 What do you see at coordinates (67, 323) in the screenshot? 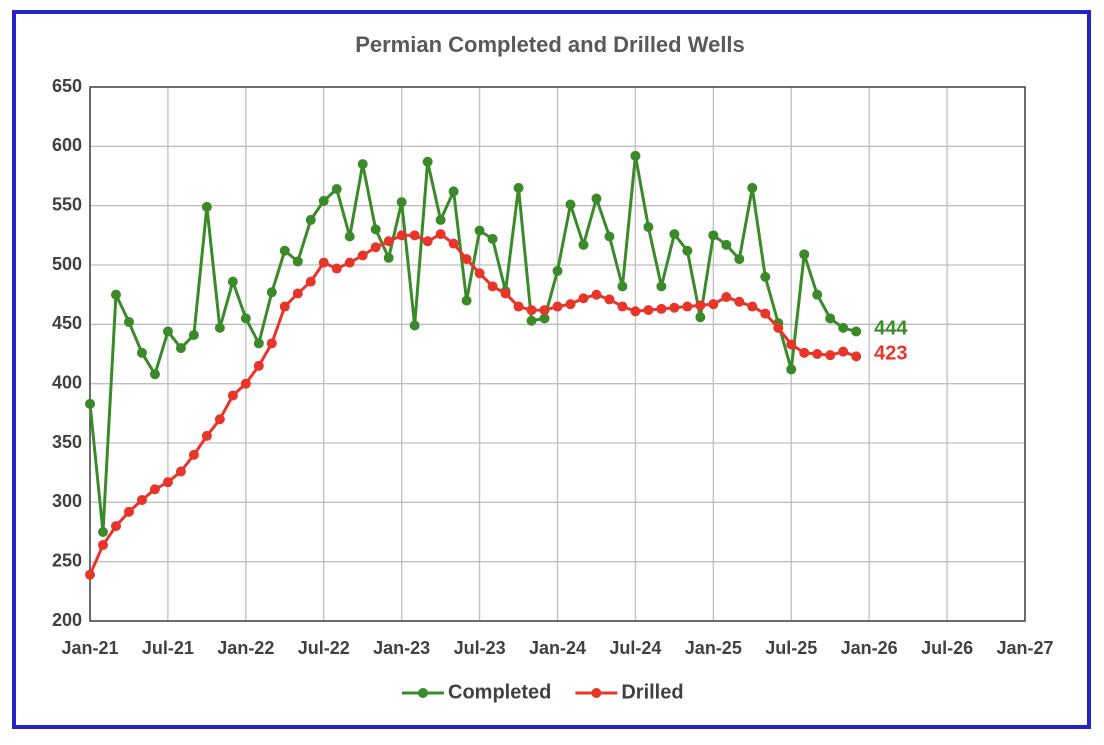
I see `y-tick-label: 450` at bounding box center [67, 323].